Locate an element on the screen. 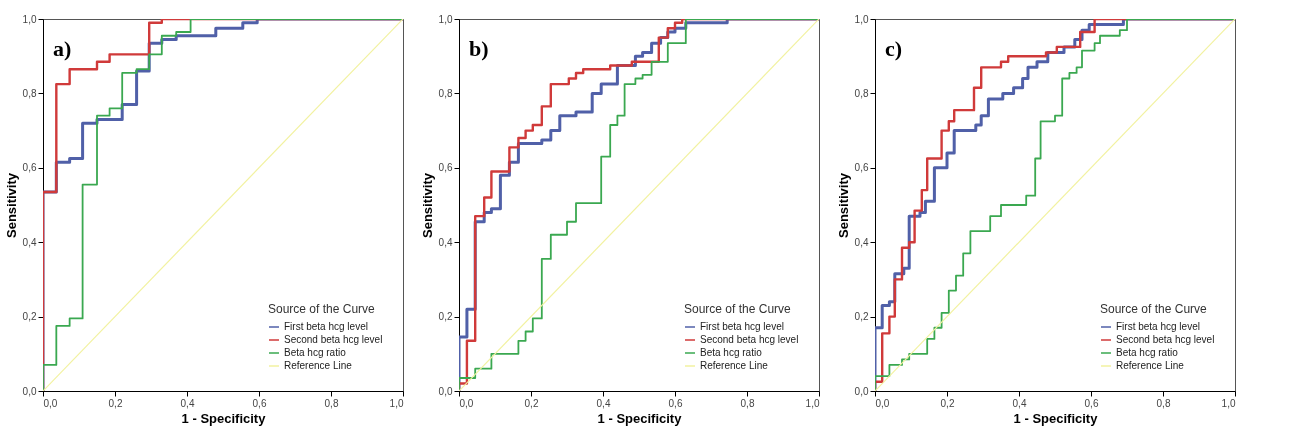 The image size is (1292, 439). annotation: a) is located at coordinates (62, 48).